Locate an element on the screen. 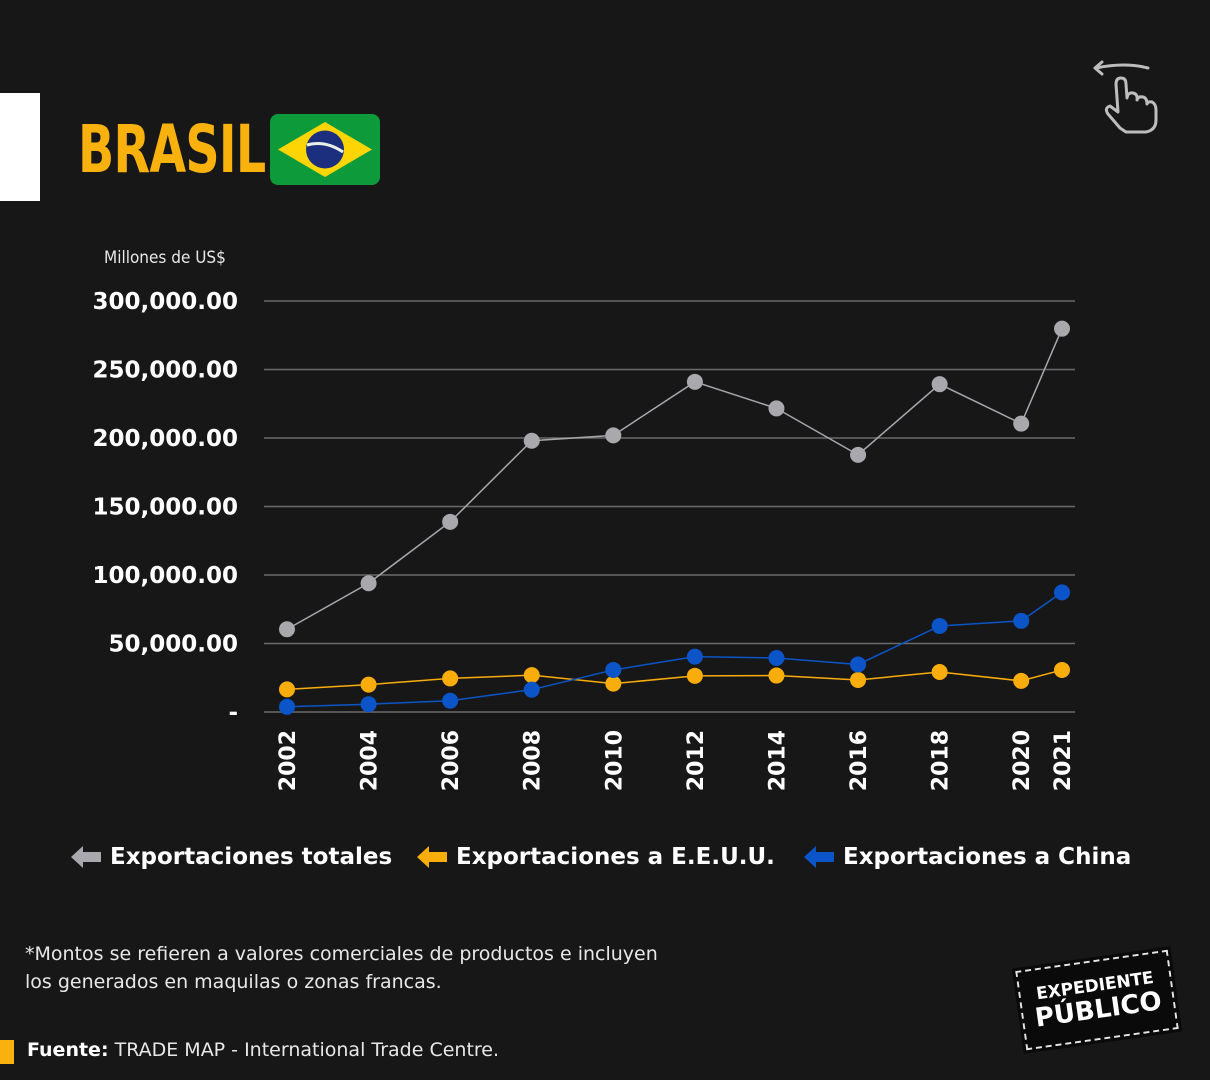 This screenshot has width=1210, height=1080. y-tick-label: 150,000.00 is located at coordinates (165, 508).